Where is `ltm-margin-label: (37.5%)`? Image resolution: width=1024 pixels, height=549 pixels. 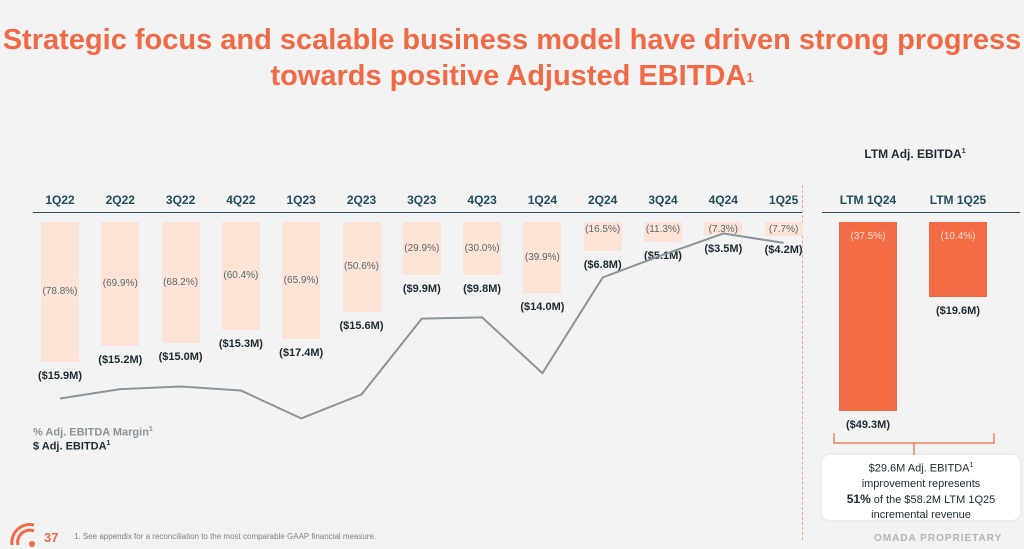
ltm-margin-label: (37.5%) is located at coordinates (868, 236).